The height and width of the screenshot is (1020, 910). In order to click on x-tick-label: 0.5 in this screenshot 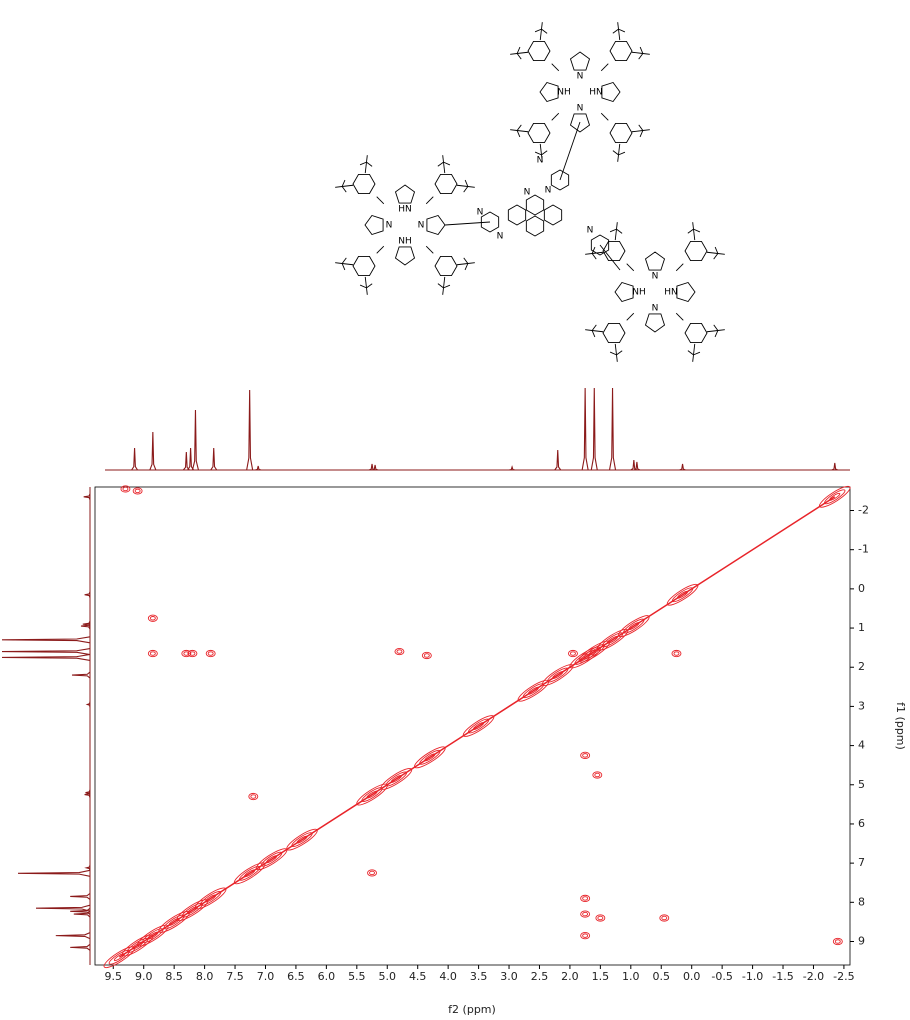, I will do `click(662, 976)`.